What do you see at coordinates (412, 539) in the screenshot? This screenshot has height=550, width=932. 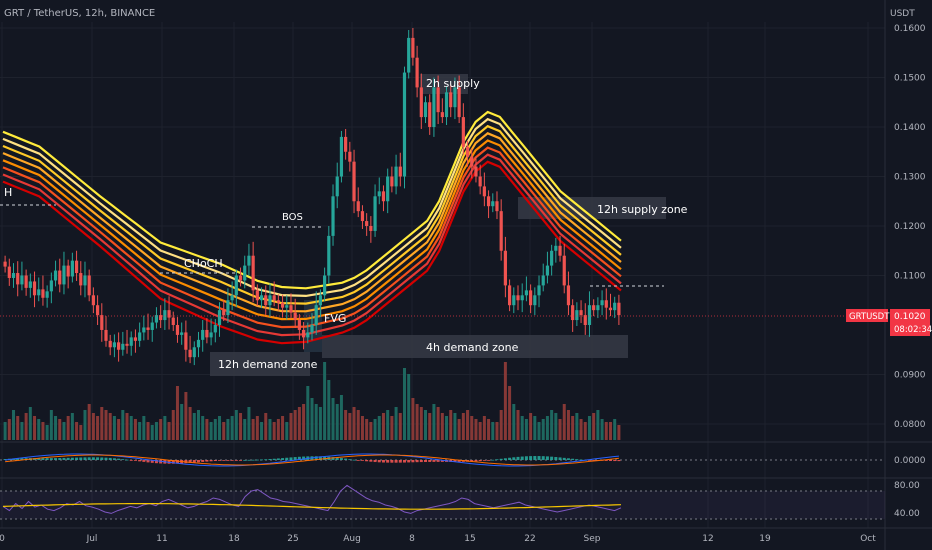 I see `date-tick-label: 8` at bounding box center [412, 539].